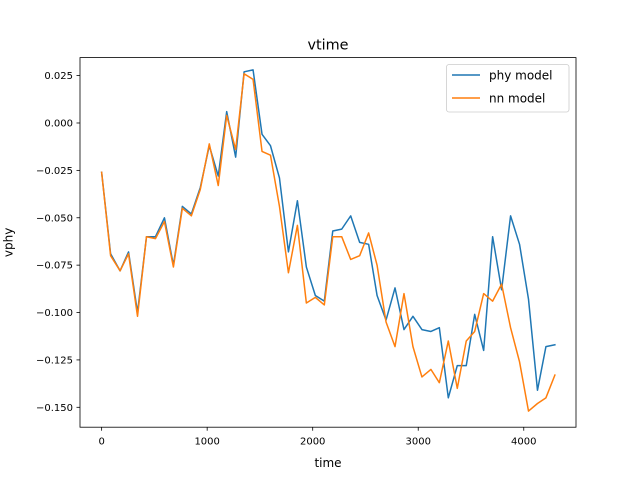 The image size is (640, 484). Describe the element at coordinates (54, 171) in the screenshot. I see `y-tick-label: −0.025` at that location.